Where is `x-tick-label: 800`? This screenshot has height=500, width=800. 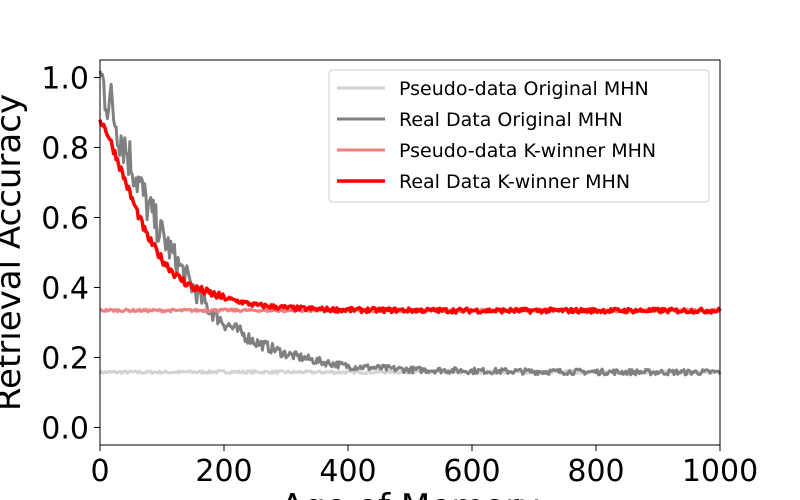 x-tick-label: 800 is located at coordinates (595, 471).